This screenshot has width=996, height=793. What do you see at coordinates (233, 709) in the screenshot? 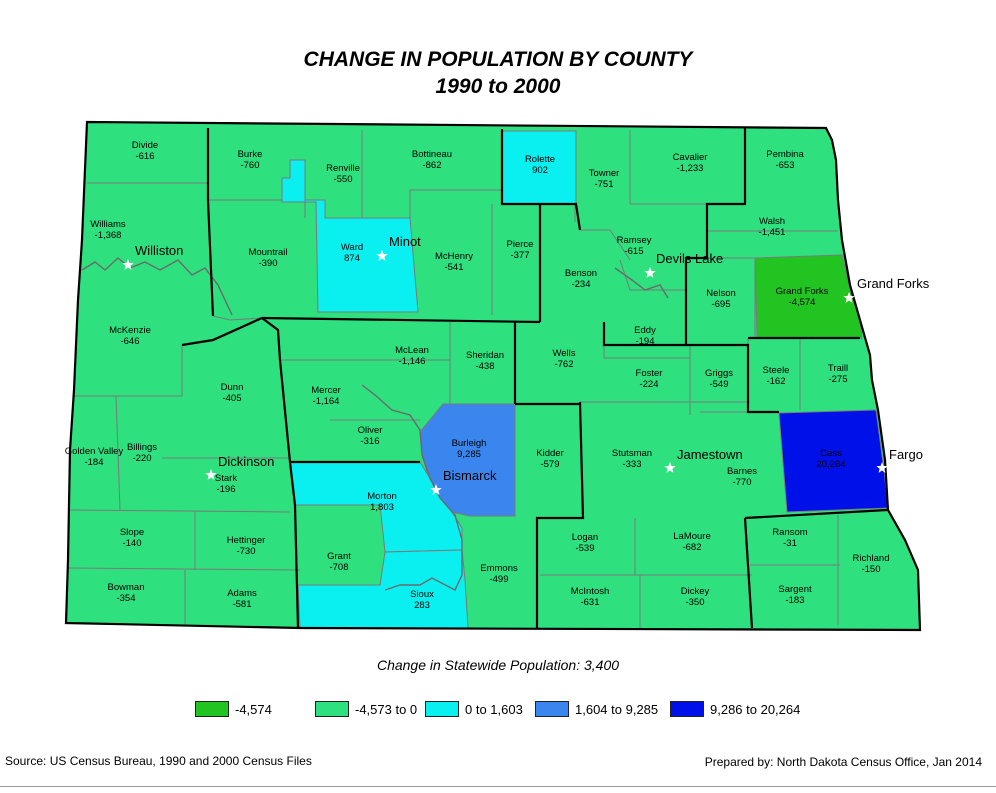
I see `legend-item: -4,574` at bounding box center [233, 709].